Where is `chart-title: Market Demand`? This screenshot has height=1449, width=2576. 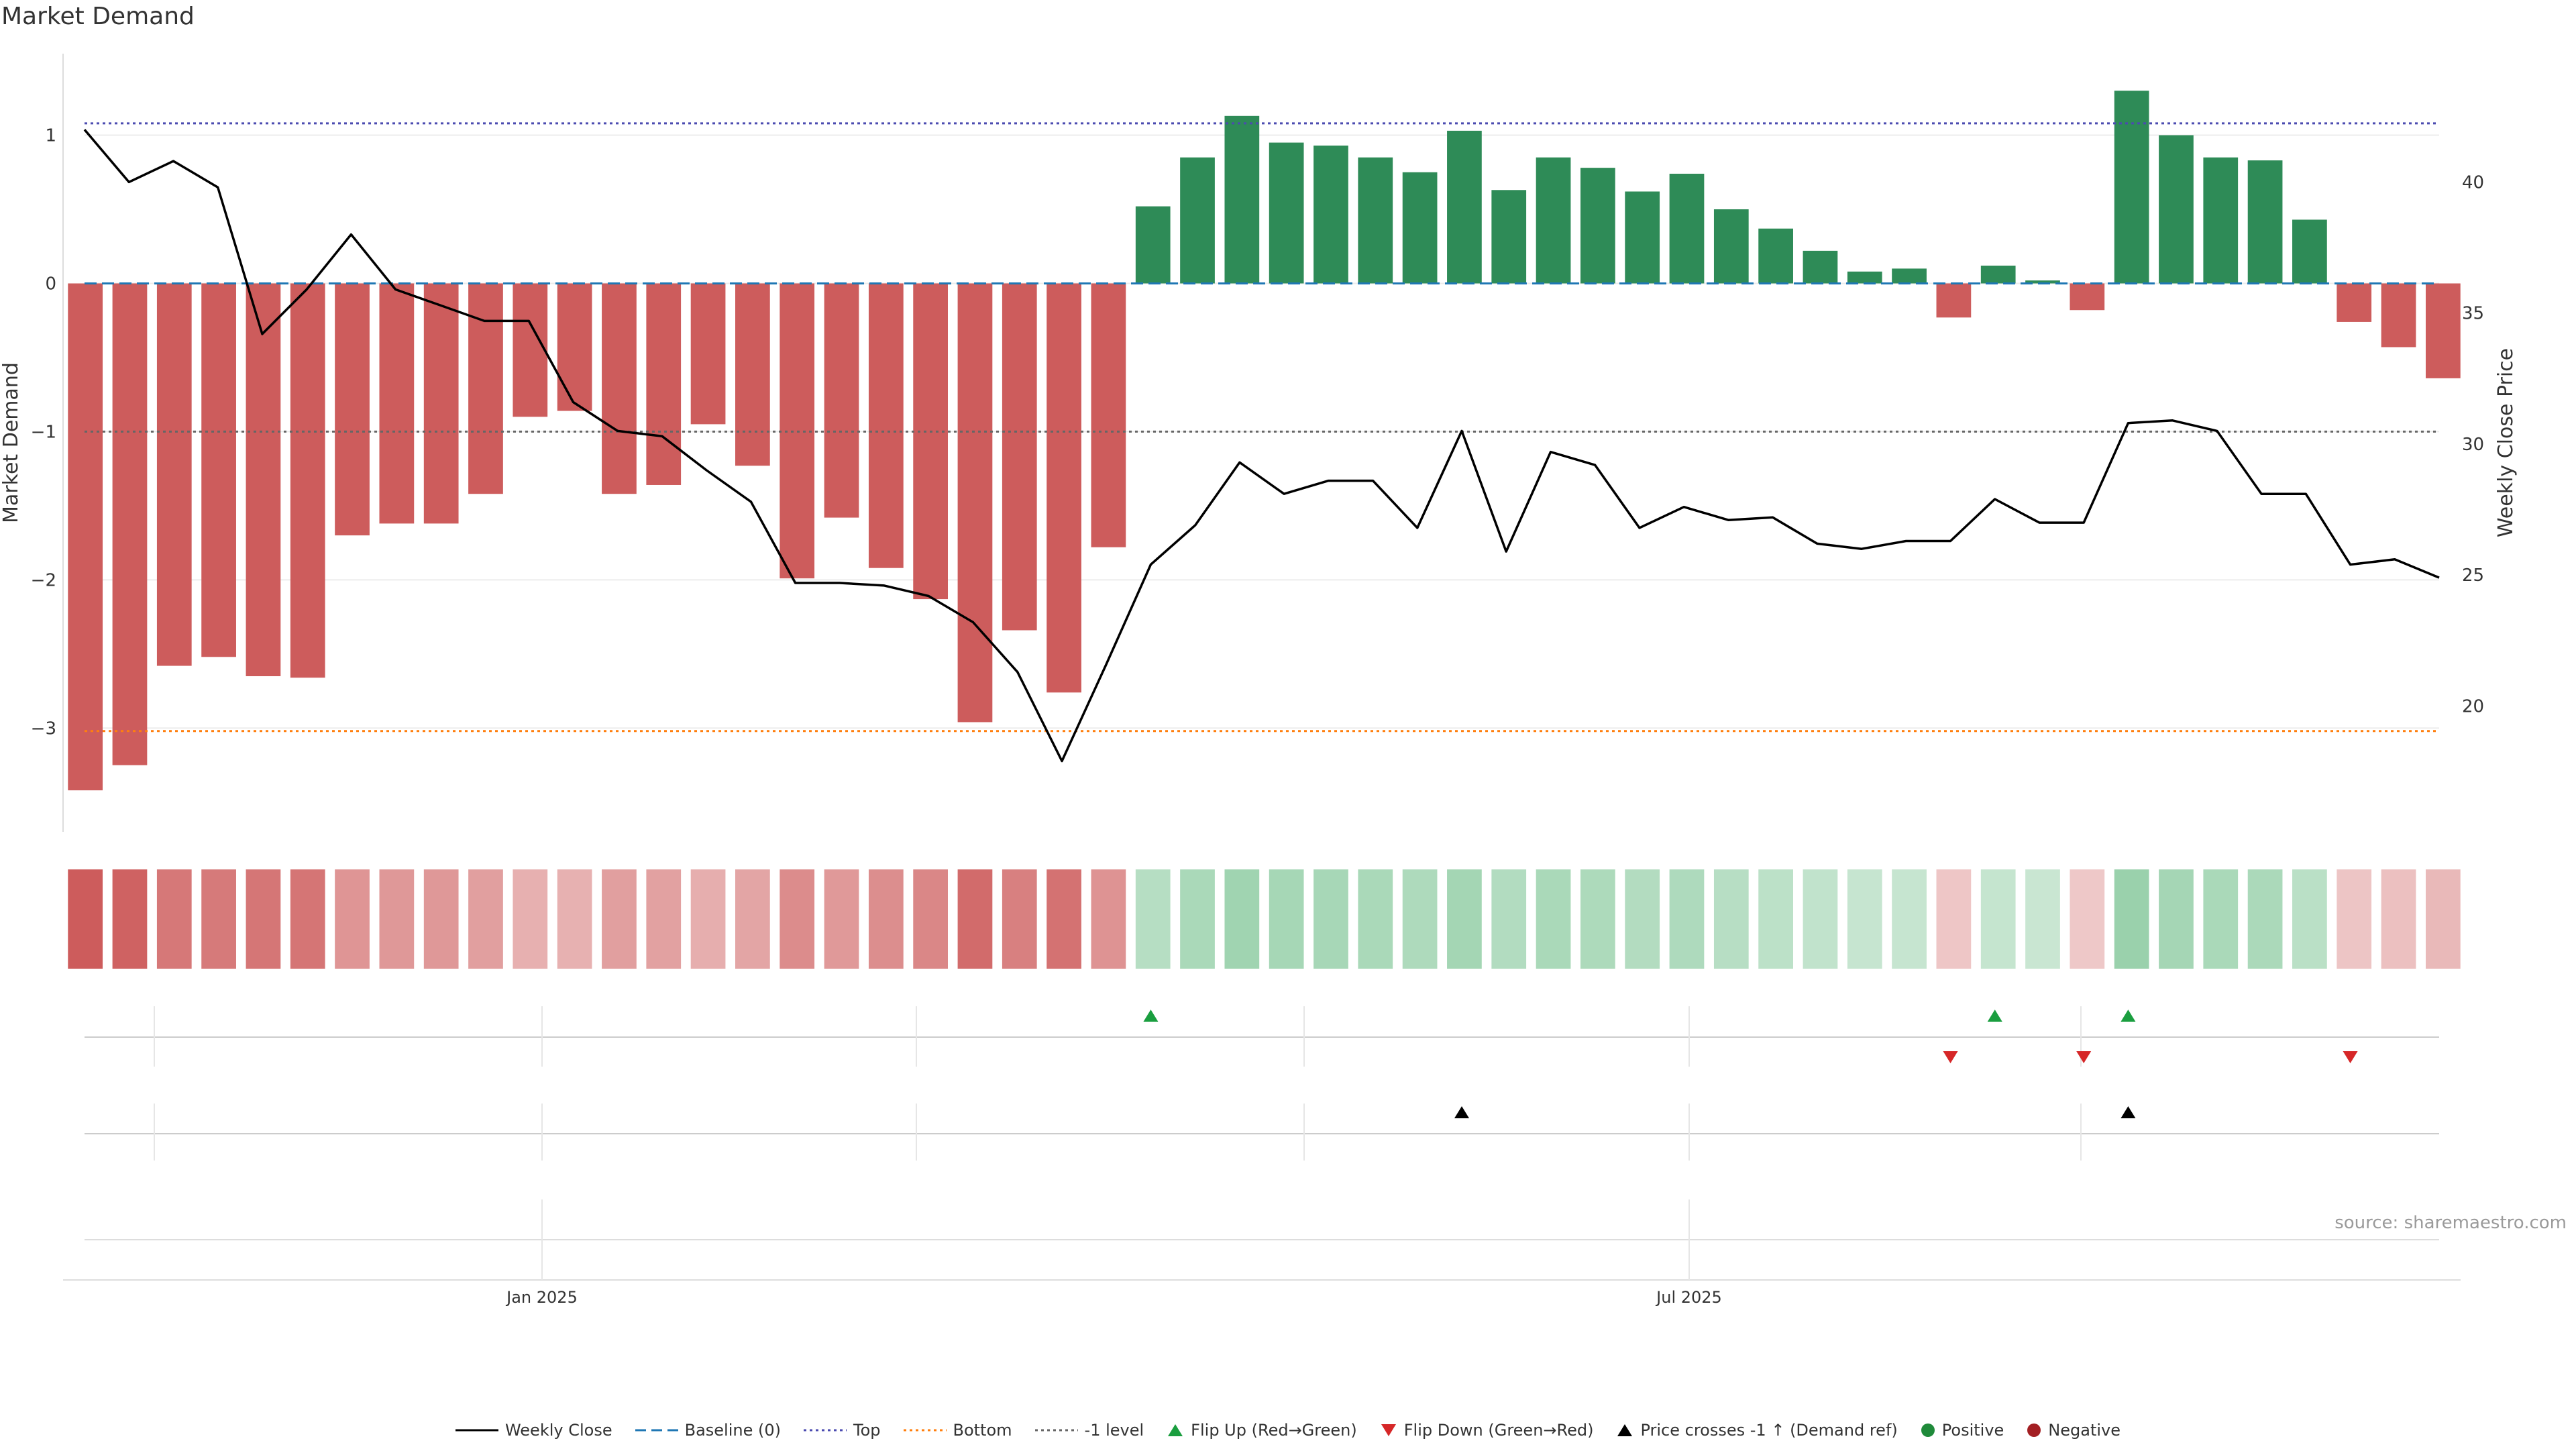
chart-title: Market Demand is located at coordinates (98, 16).